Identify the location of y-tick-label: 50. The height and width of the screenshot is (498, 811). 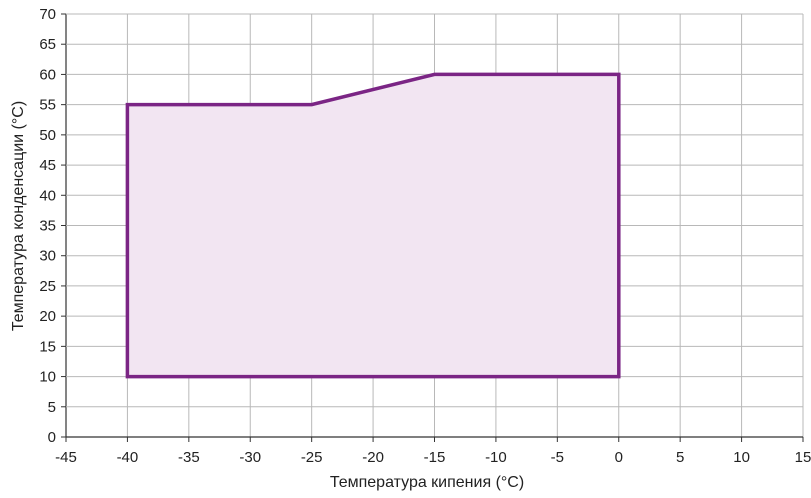
(47, 135).